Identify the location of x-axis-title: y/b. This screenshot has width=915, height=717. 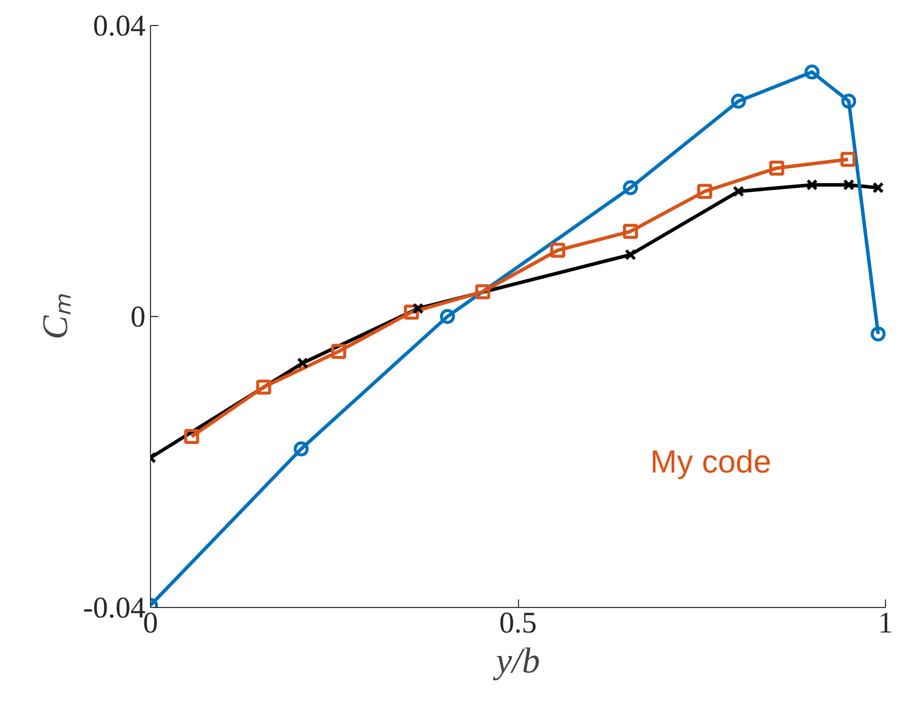
(516, 660).